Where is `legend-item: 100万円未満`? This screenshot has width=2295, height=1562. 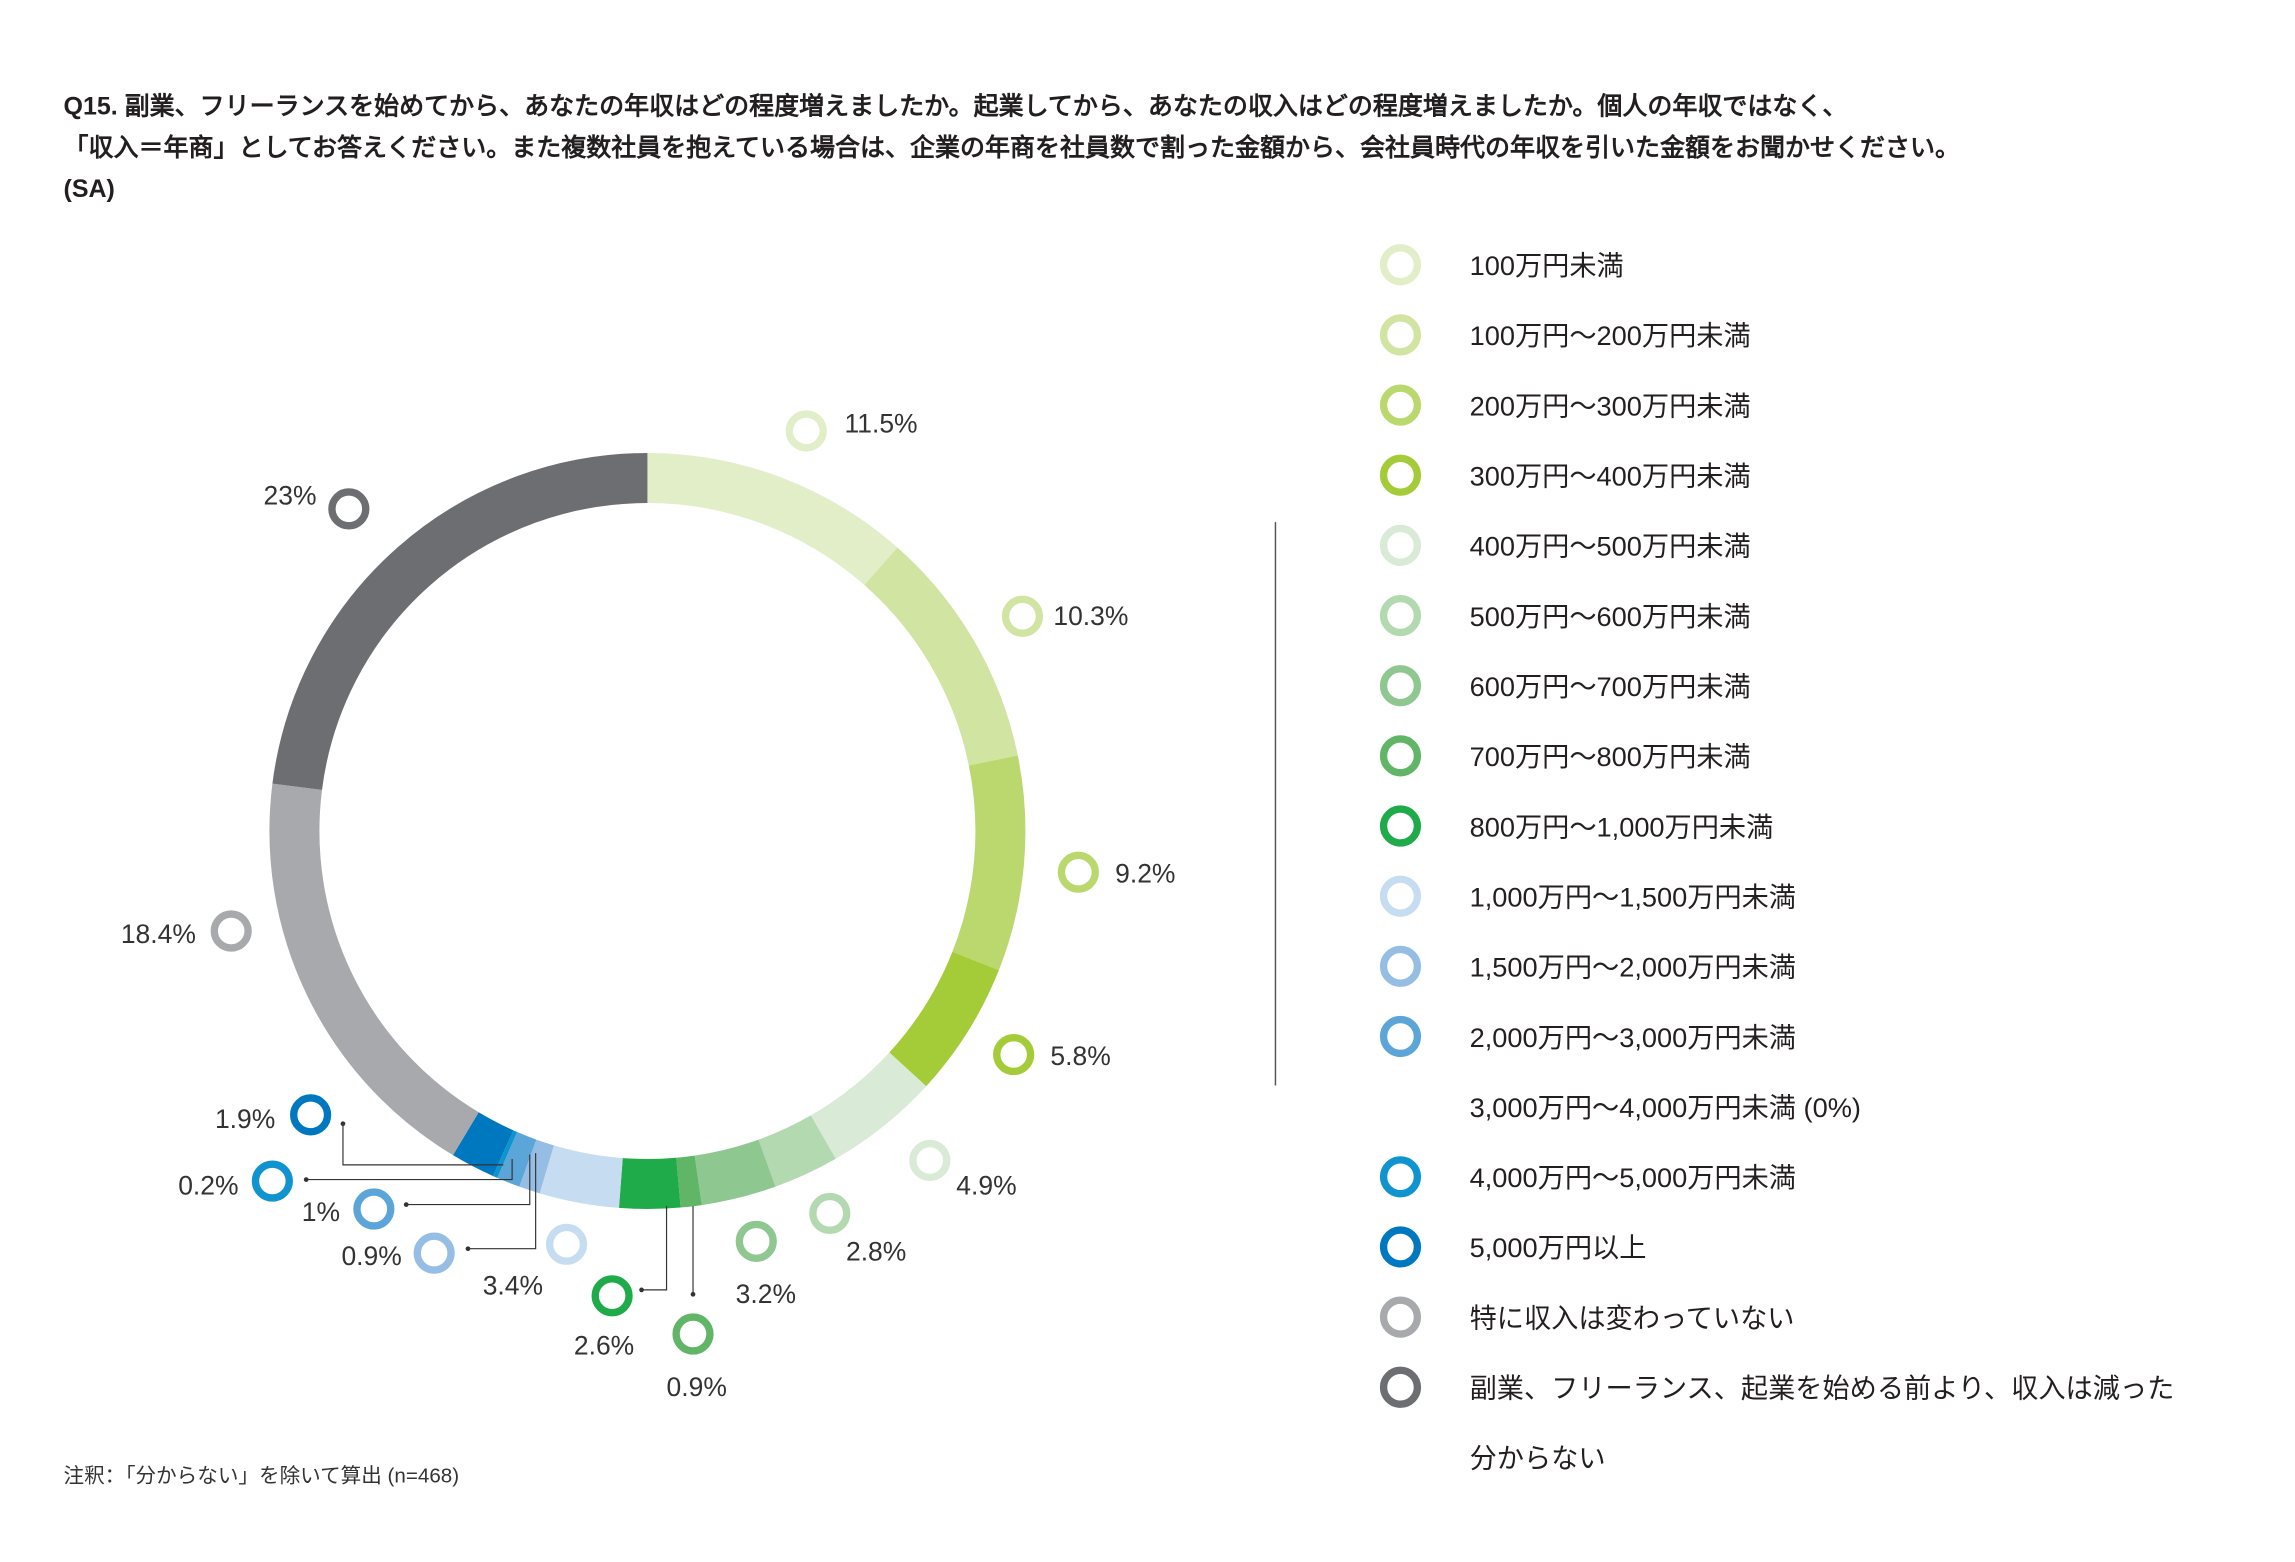 legend-item: 100万円未満 is located at coordinates (1501, 265).